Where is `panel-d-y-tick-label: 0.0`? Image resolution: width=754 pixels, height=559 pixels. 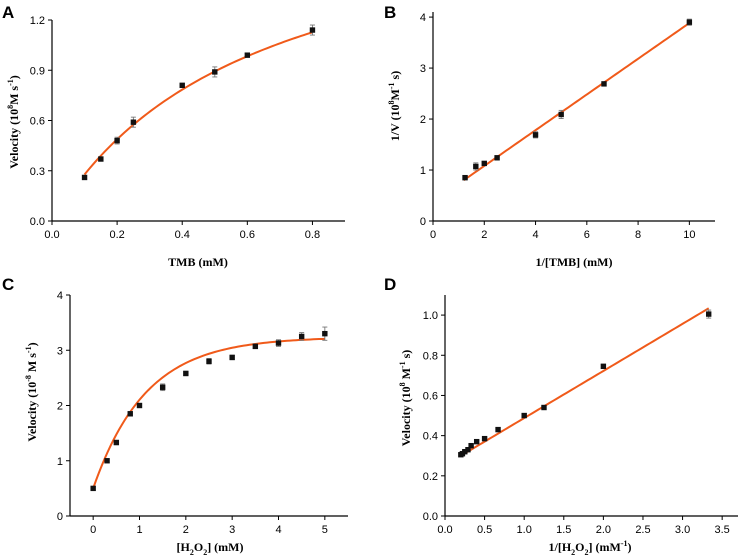
panel-d-y-tick-label: 0.0 is located at coordinates (430, 517).